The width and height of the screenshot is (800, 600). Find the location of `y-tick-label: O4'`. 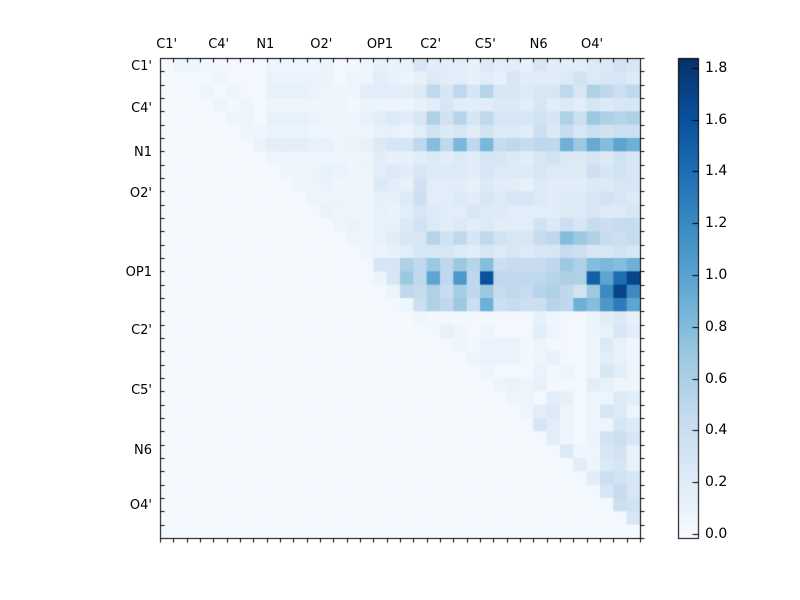

y-tick-label: O4' is located at coordinates (140, 505).